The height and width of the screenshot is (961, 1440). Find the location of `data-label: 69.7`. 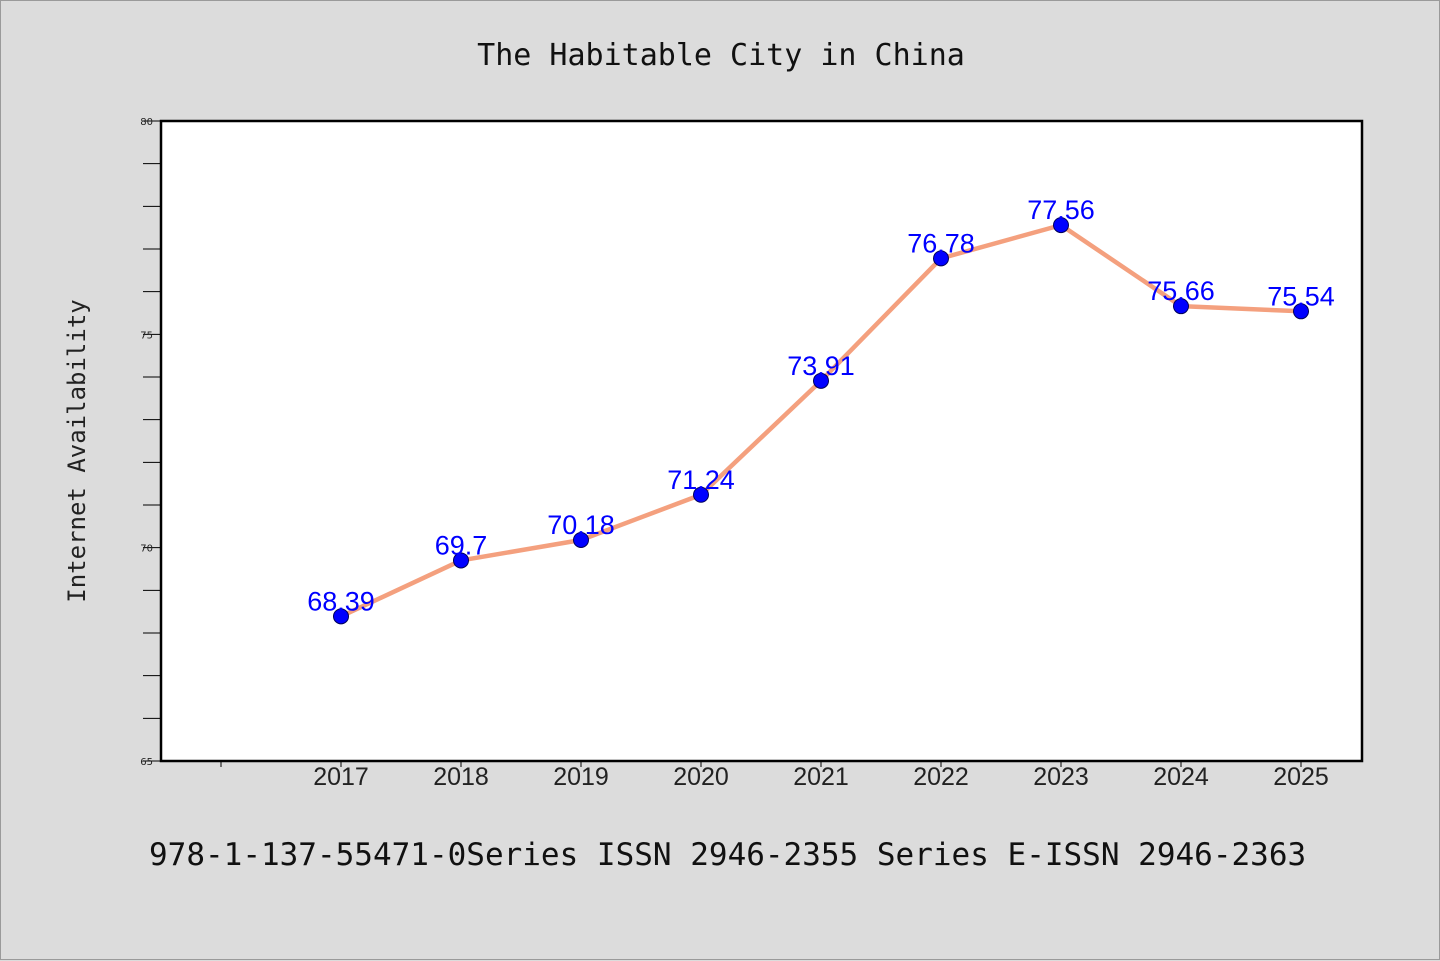

data-label: 69.7 is located at coordinates (461, 545).